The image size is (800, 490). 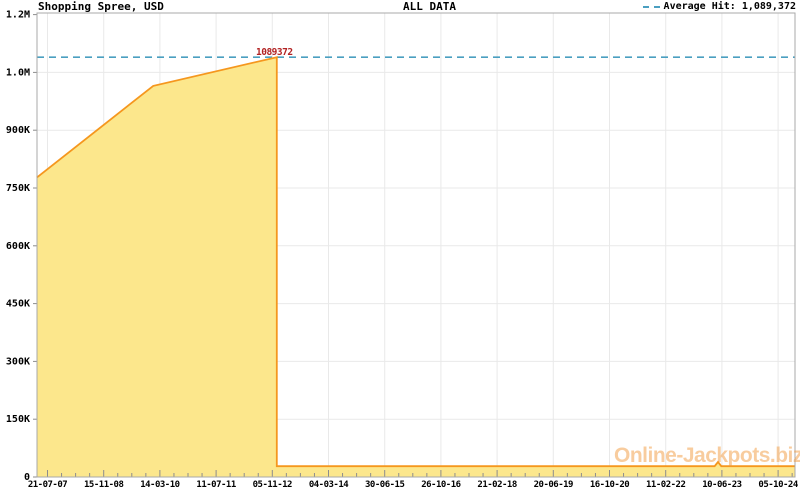 I want to click on legend: Average Hit: 1,089,372, so click(x=719, y=6).